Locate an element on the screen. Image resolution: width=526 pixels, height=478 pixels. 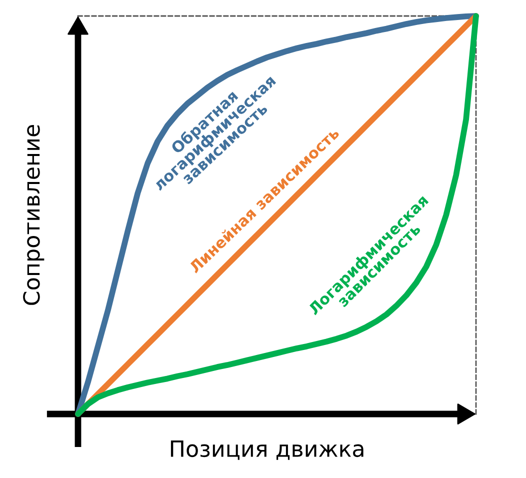
x-axis-title: Позиция движка is located at coordinates (267, 450).